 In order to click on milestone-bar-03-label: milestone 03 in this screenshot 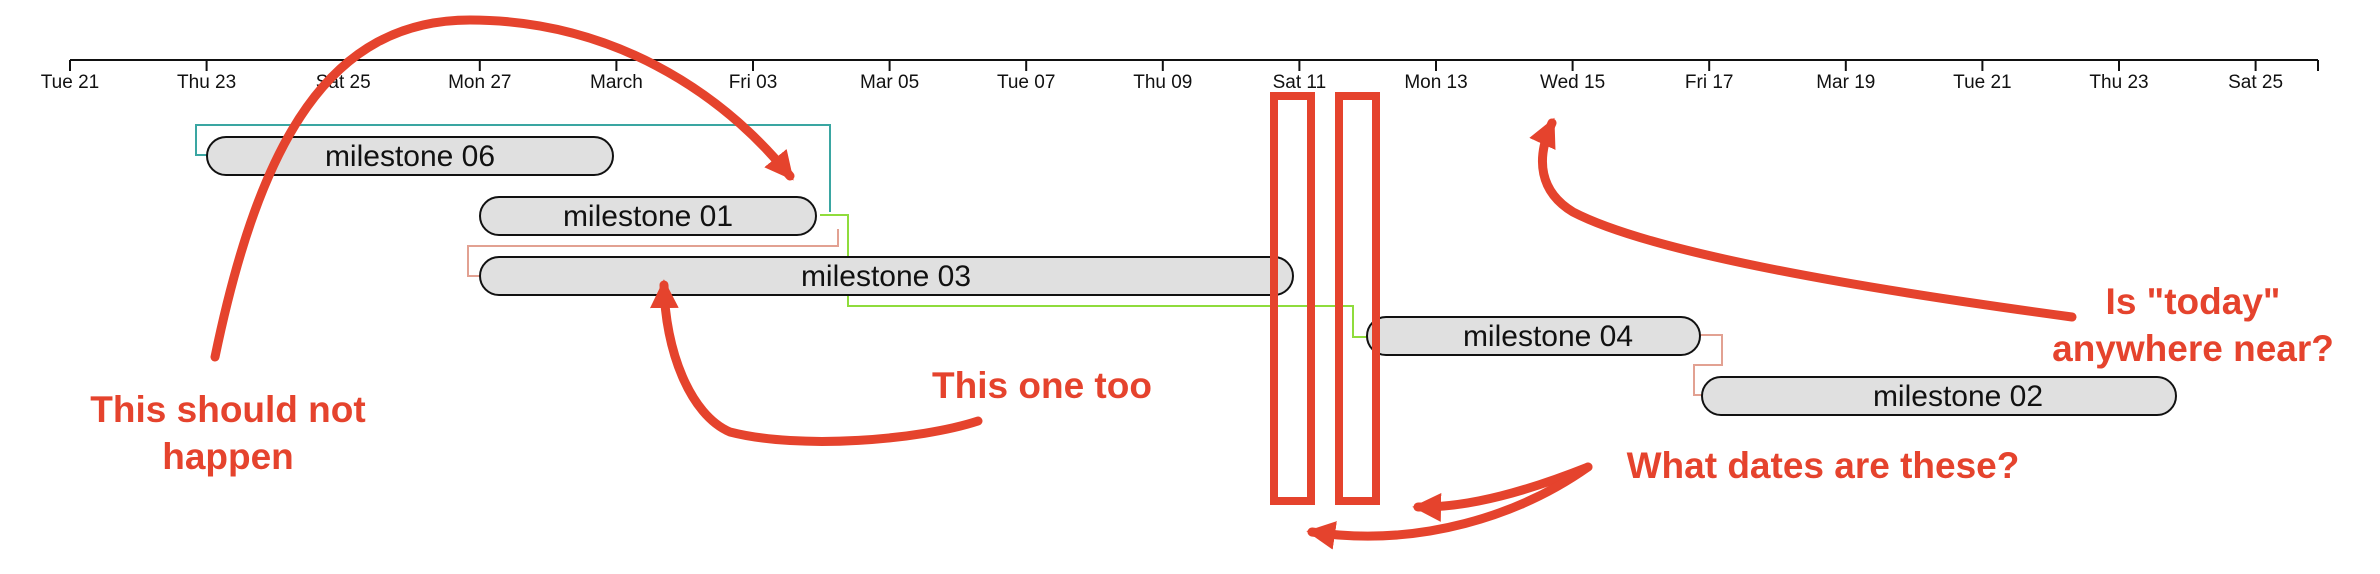, I will do `click(886, 276)`.